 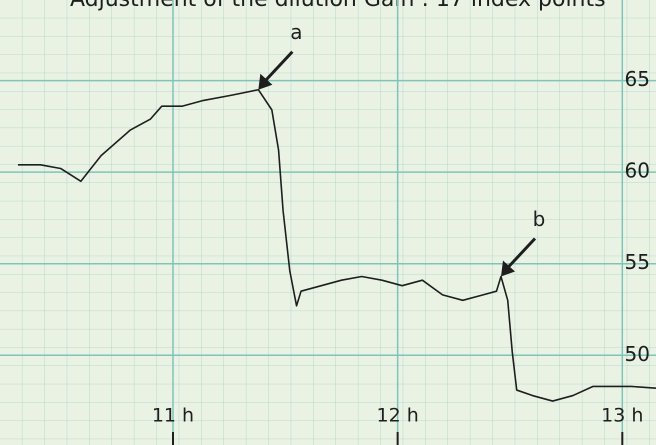 I want to click on x-tick-label: 11 h, so click(x=173, y=416).